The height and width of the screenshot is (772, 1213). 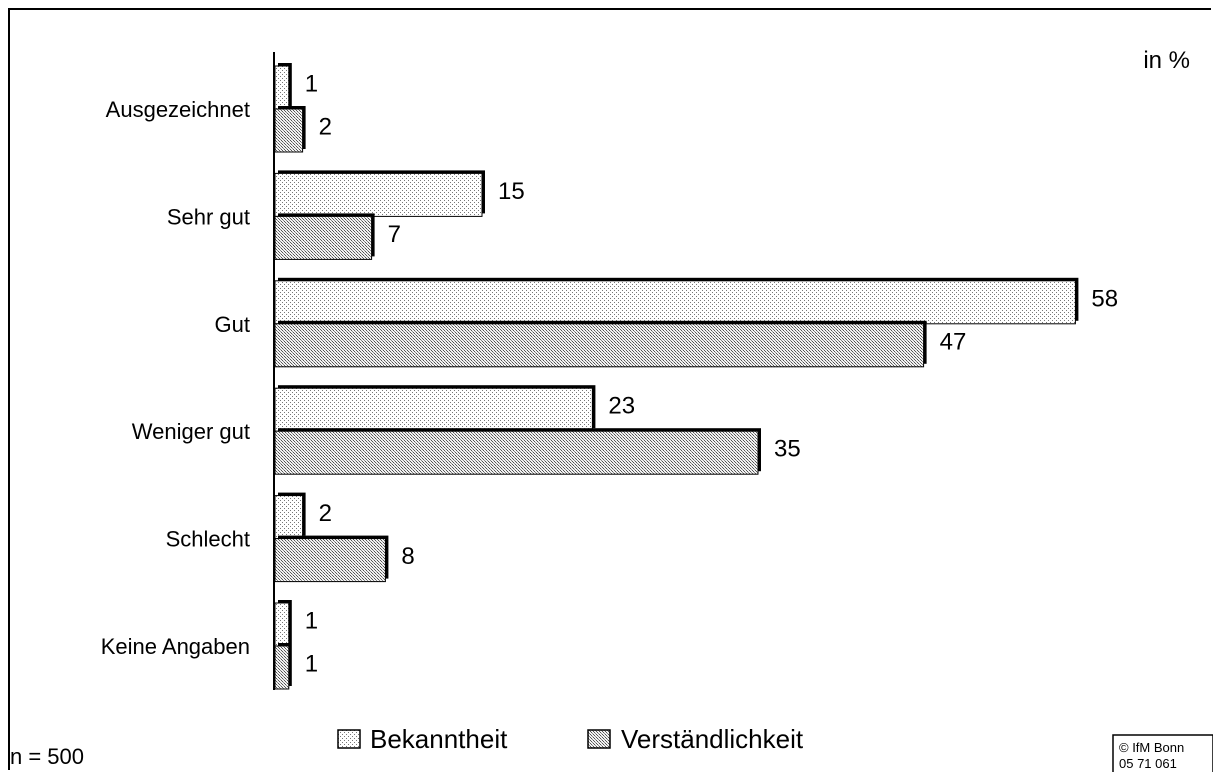 I want to click on bar-verstaendlichkeit-weniger-gut, so click(x=516, y=452).